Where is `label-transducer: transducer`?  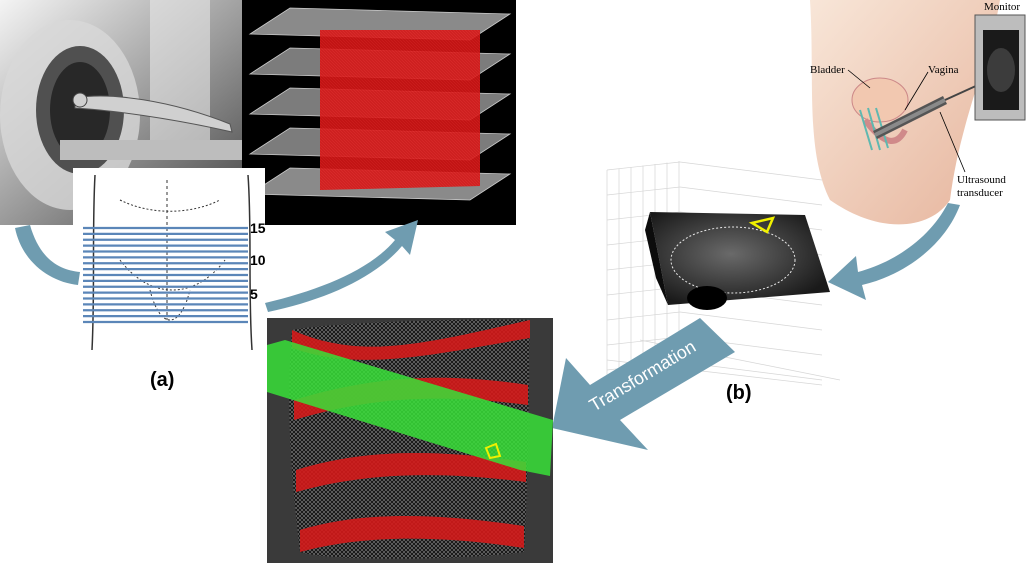 label-transducer: transducer is located at coordinates (980, 193).